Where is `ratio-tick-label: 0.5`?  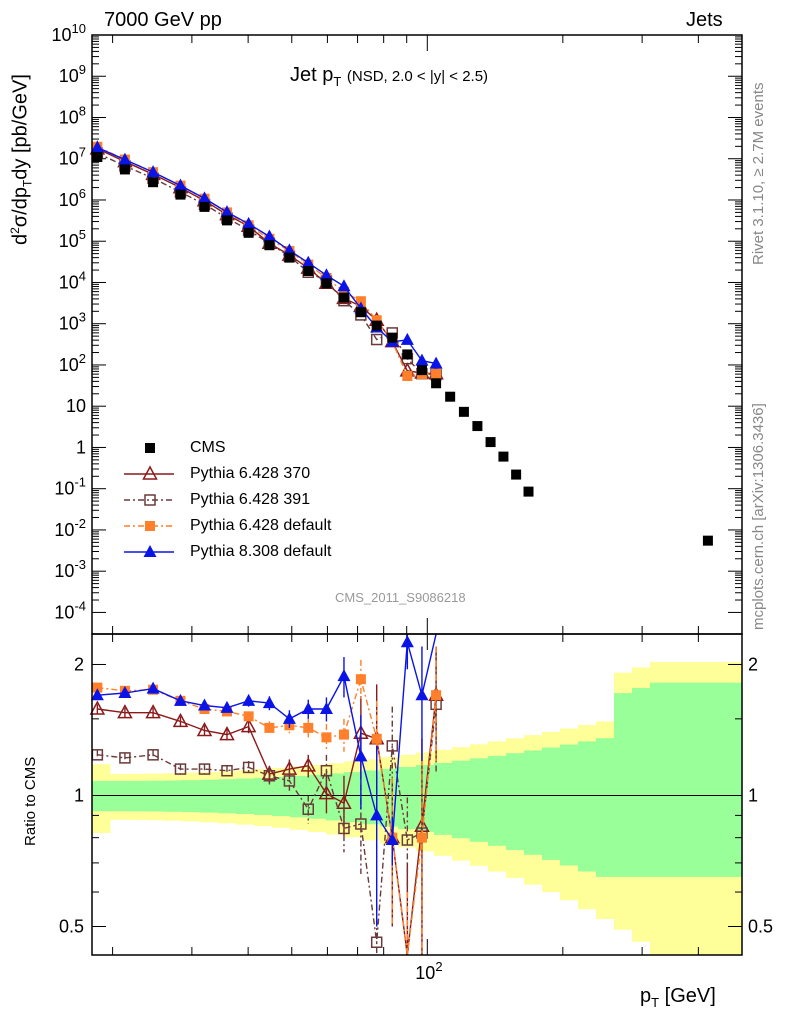
ratio-tick-label: 0.5 is located at coordinates (71, 926).